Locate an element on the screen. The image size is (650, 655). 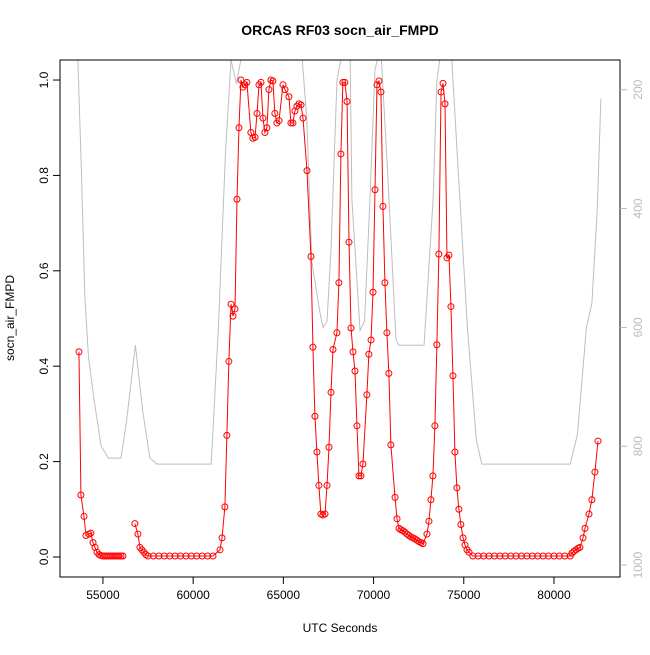
y-tick-label: 0.6 is located at coordinates (44, 270).